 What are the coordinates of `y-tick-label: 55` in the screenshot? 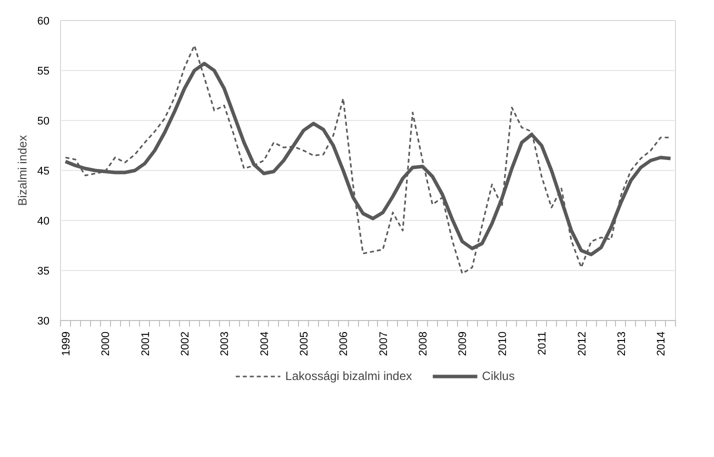 It's located at (43, 72).